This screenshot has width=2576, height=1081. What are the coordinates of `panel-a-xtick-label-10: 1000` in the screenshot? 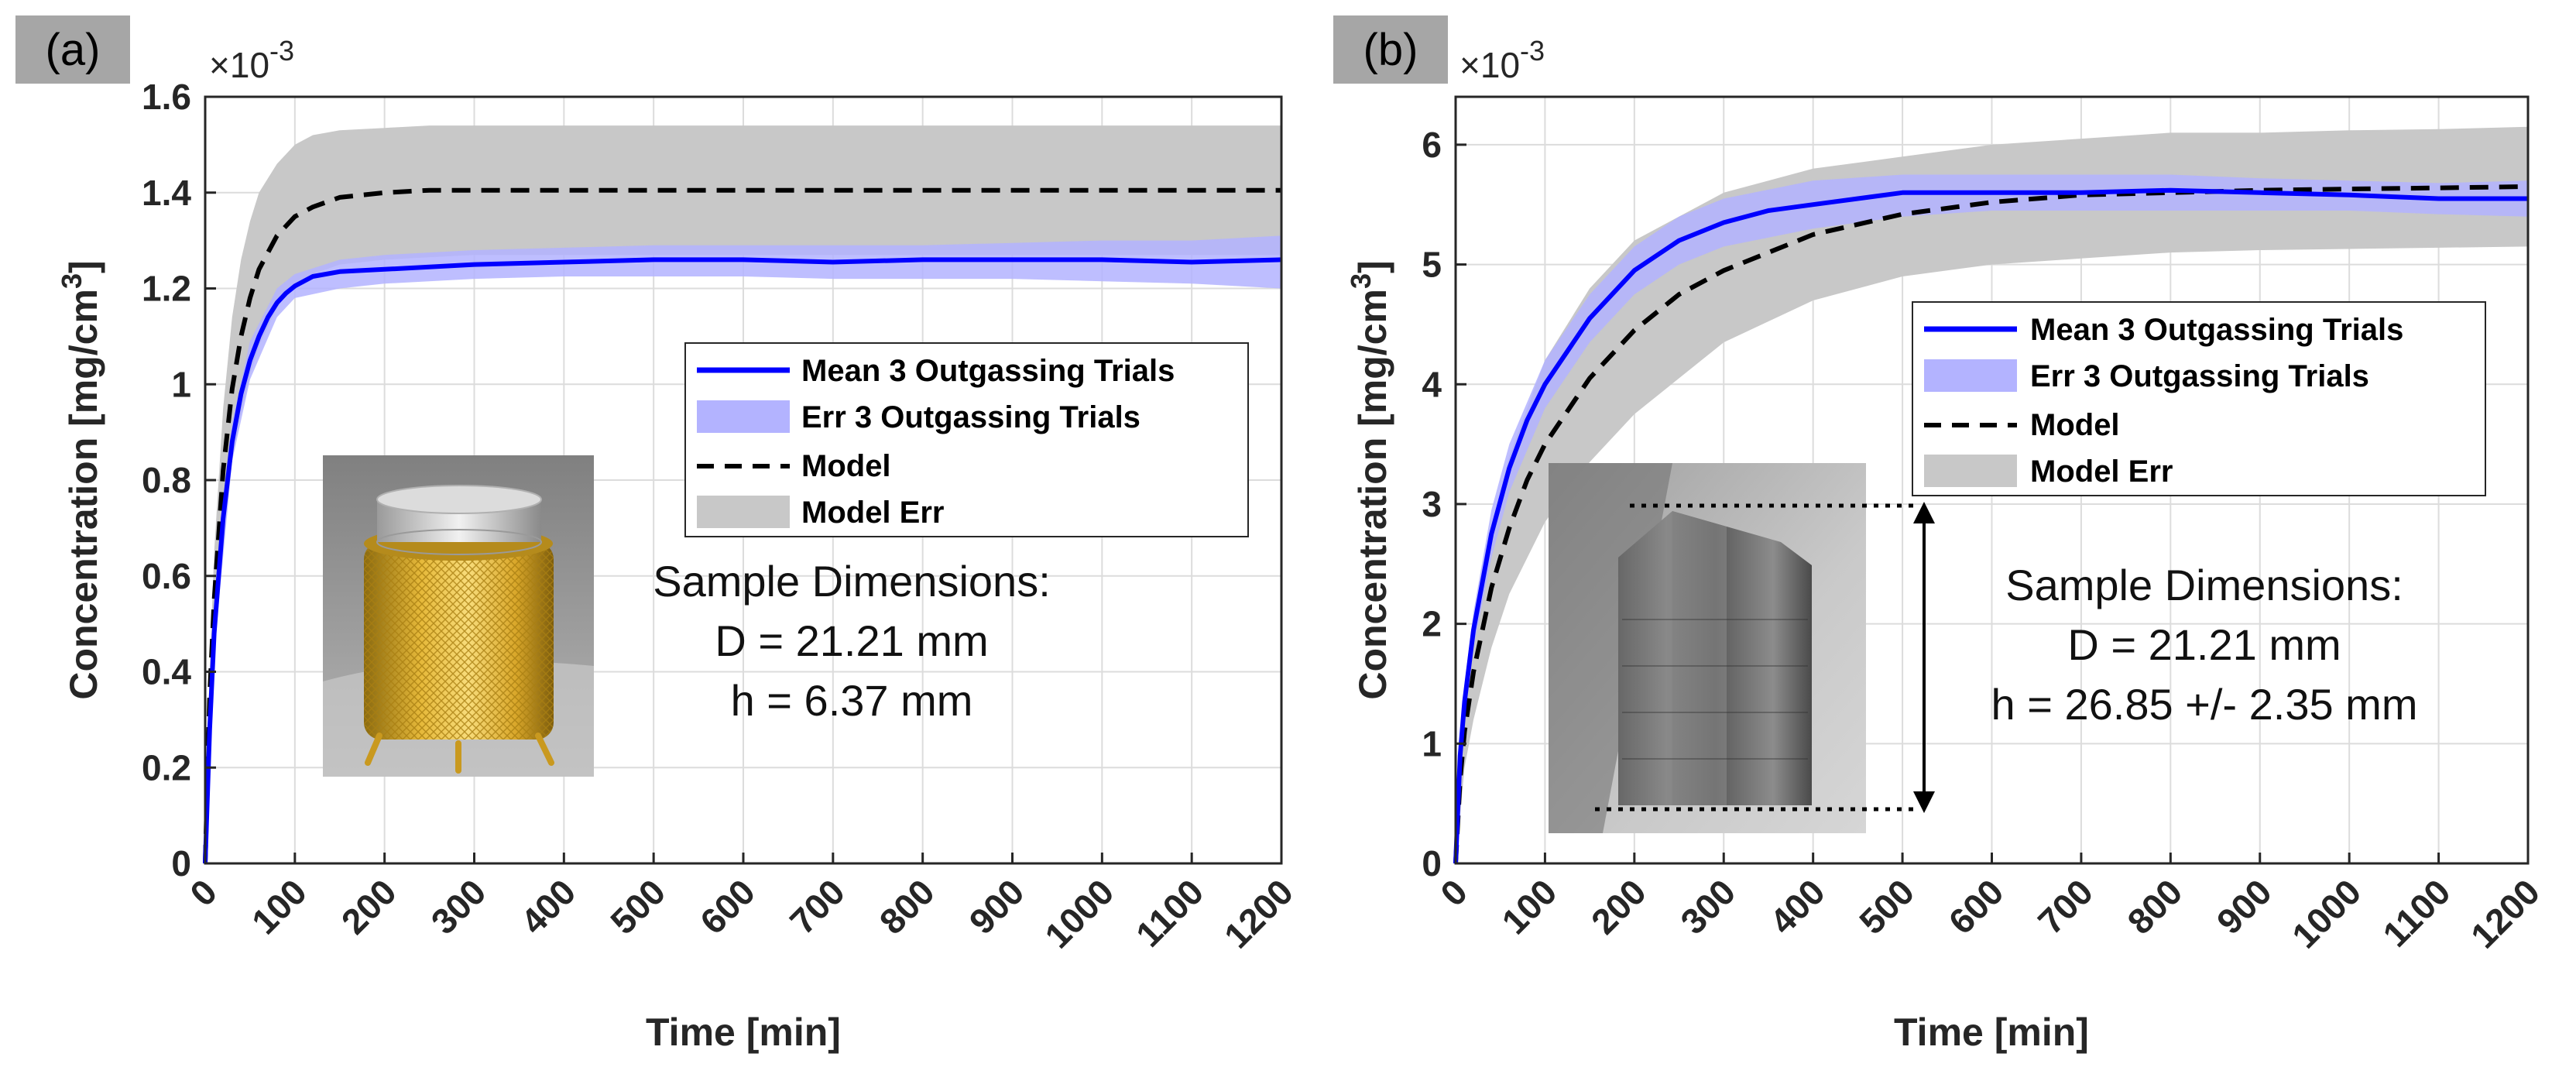 It's located at (1079, 913).